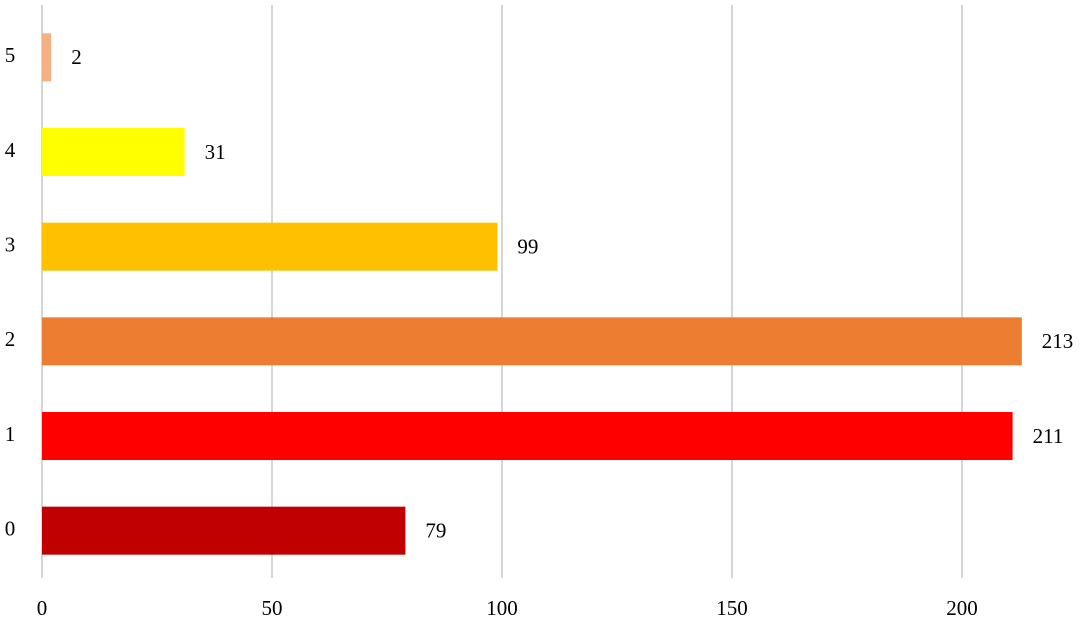 Image resolution: width=1084 pixels, height=624 pixels. I want to click on y-tick-label: 2, so click(10, 339).